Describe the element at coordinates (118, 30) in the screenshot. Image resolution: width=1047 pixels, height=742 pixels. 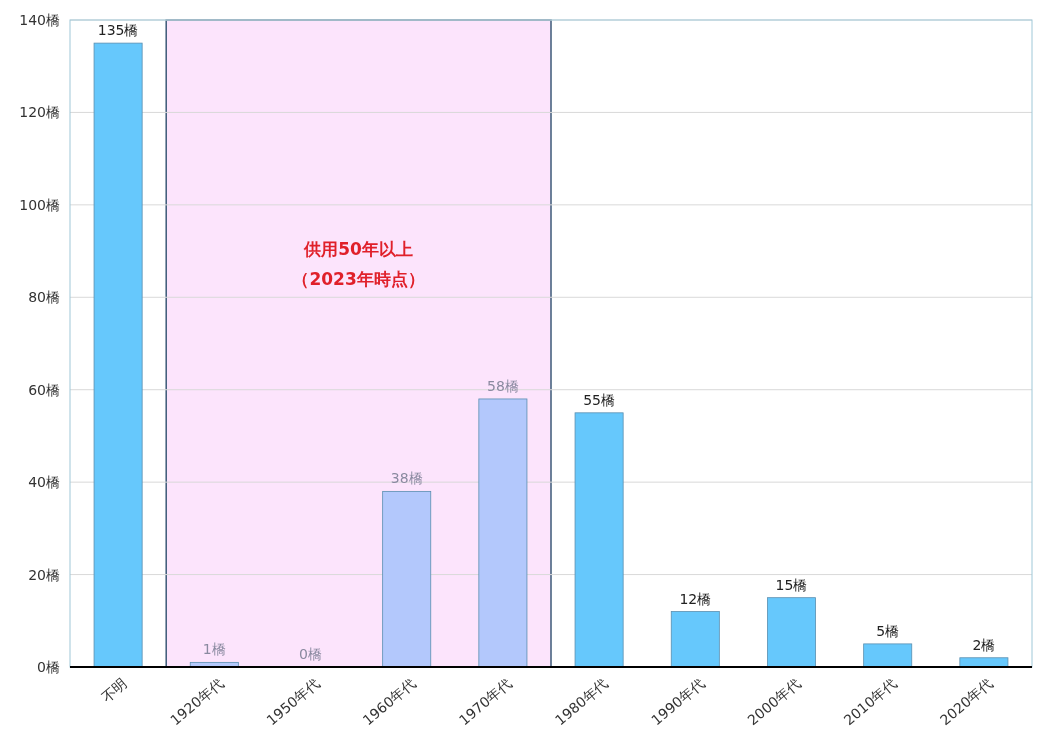
I see `data-label: 135橋` at that location.